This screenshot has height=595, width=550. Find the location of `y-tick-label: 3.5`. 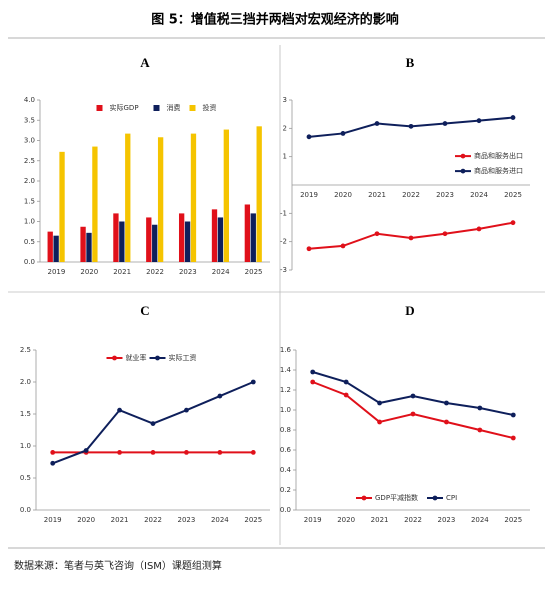

y-tick-label: 3.5 is located at coordinates (29, 120).